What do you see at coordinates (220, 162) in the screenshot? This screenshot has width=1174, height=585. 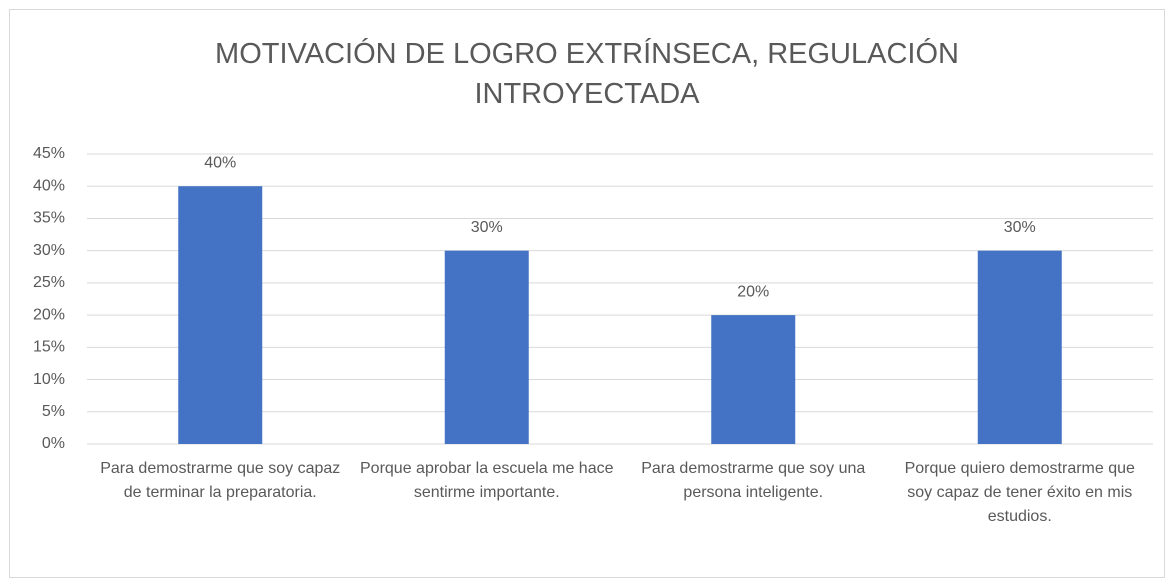 I see `data-label: 40%` at bounding box center [220, 162].